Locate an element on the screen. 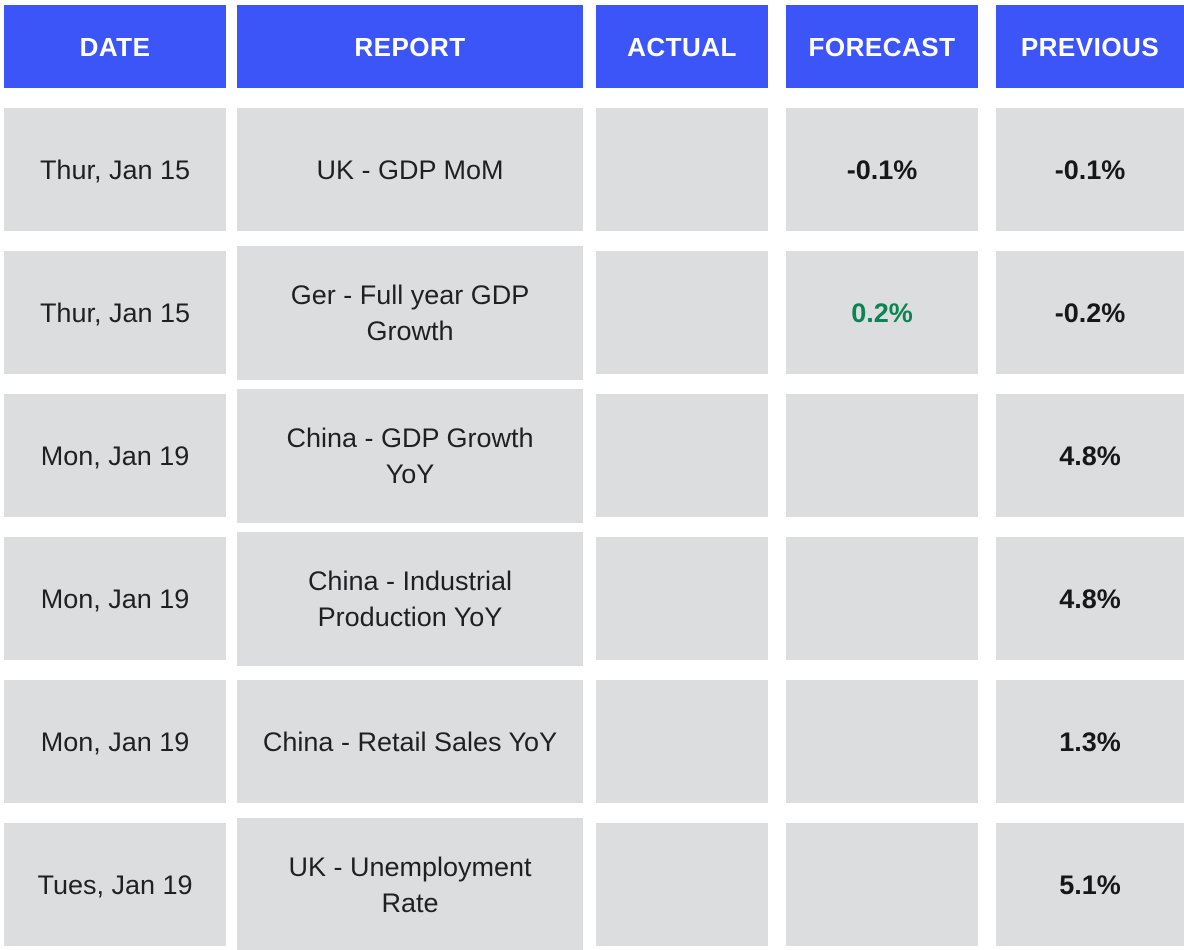 This screenshot has width=1184, height=950. column-header-actual: ACTUAL is located at coordinates (682, 46).